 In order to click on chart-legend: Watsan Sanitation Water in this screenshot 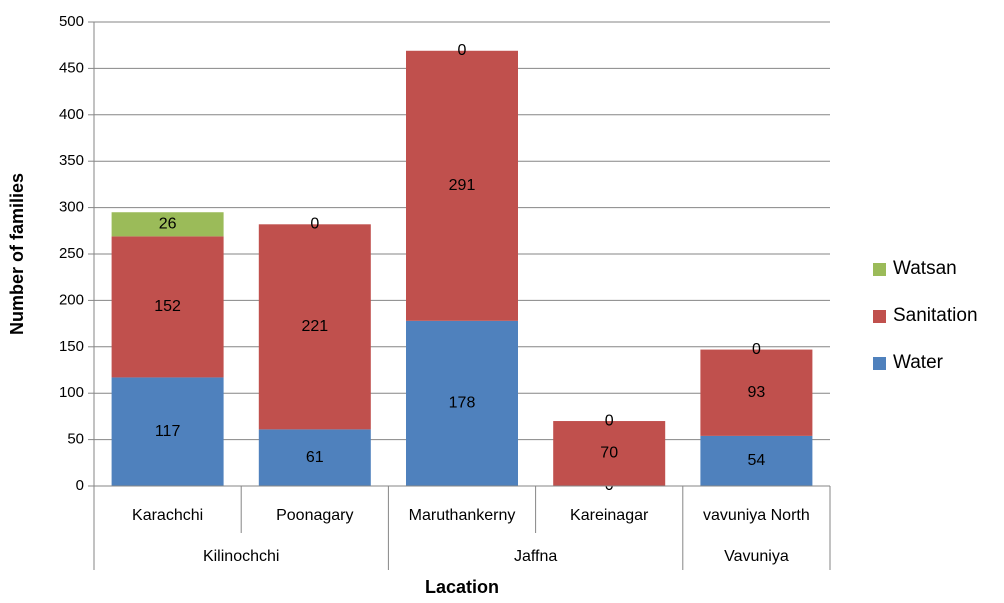, I will do `click(938, 324)`.